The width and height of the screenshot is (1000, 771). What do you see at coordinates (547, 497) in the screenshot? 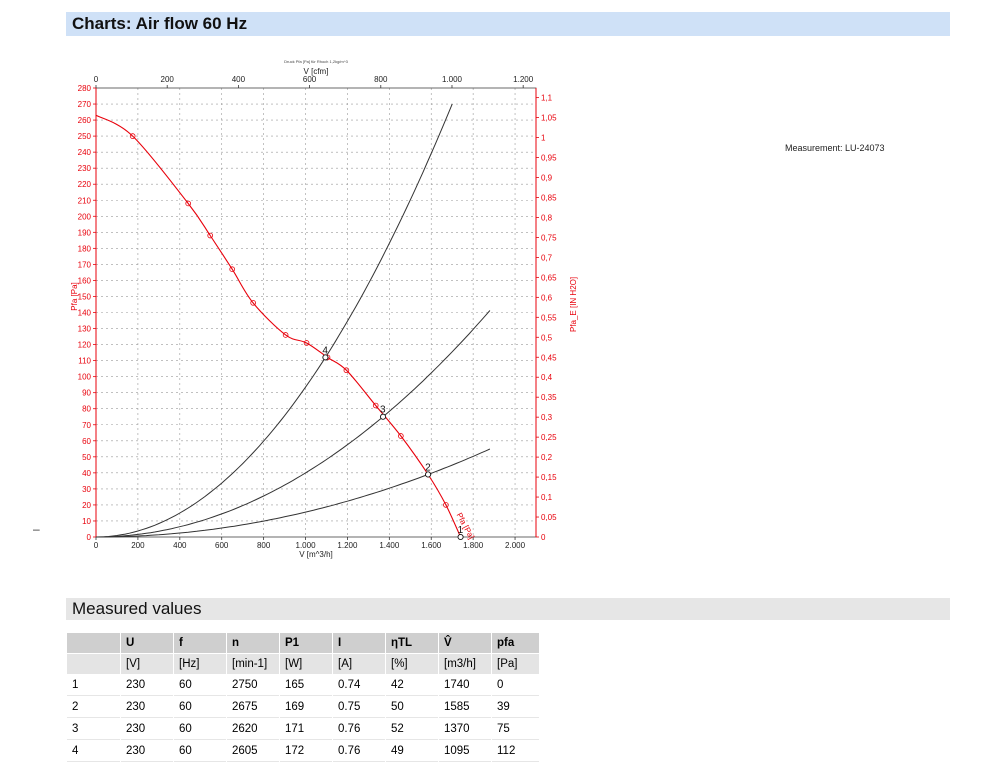
I see `y2-tick-label: 0,1` at bounding box center [547, 497].